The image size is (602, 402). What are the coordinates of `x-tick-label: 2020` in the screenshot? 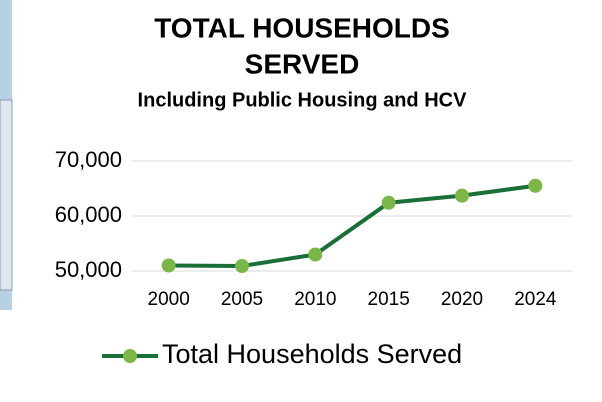 It's located at (462, 299).